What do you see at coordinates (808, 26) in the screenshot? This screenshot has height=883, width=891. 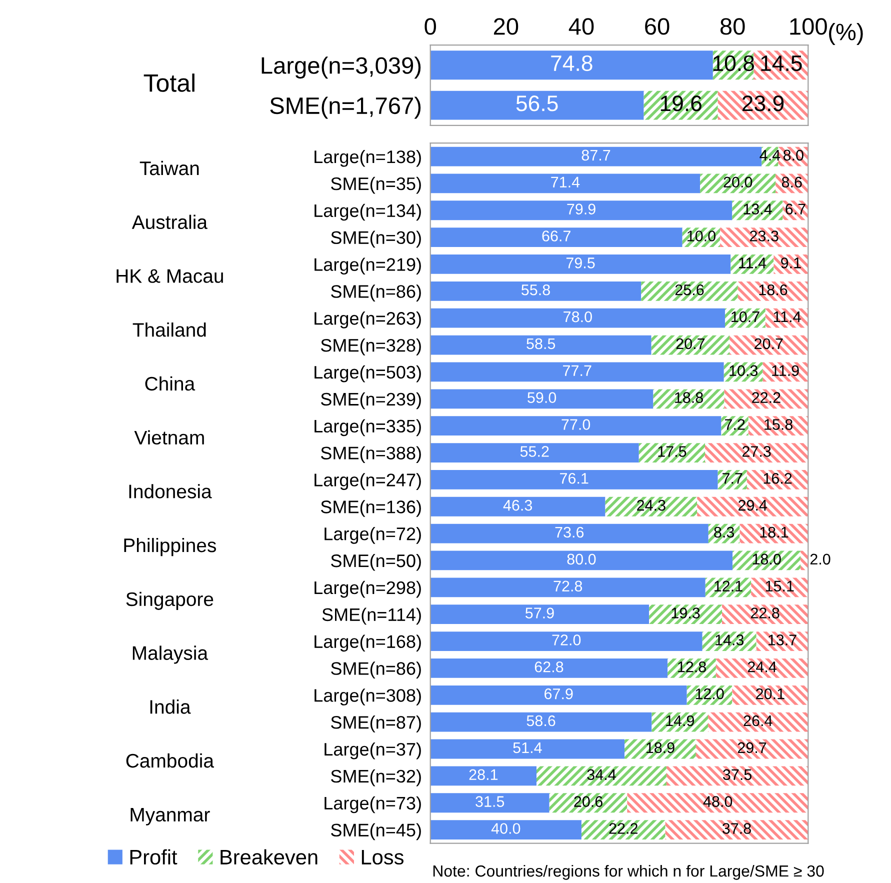 I see `x-tick-label: 100` at bounding box center [808, 26].